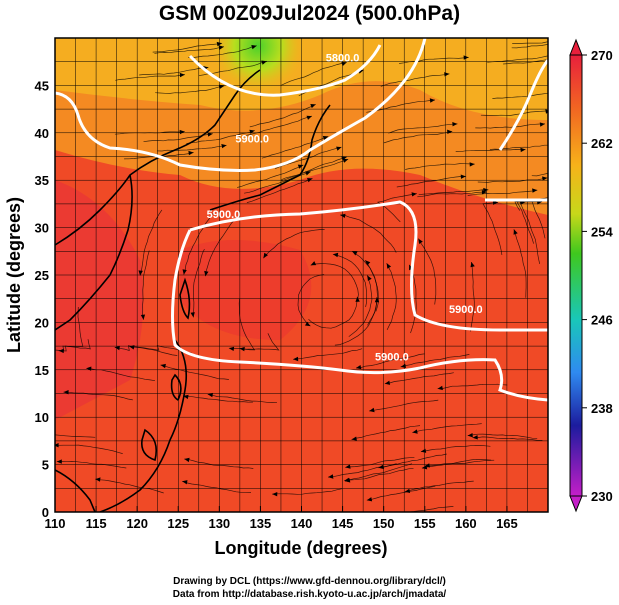 This screenshot has height=605, width=619. I want to click on colorbar-tick-label: 230, so click(602, 496).